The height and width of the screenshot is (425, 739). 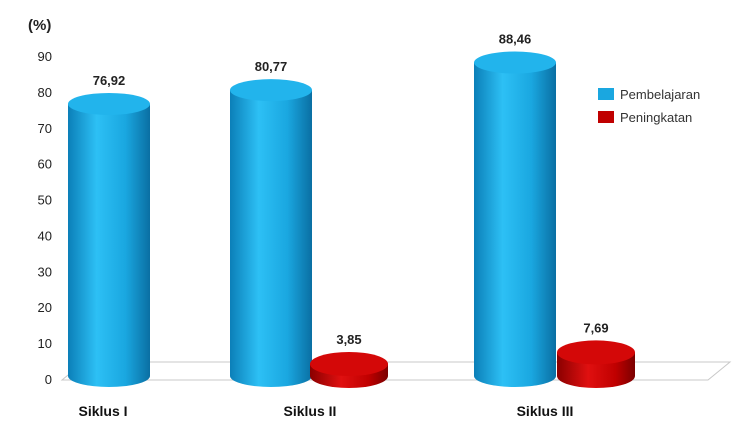 I want to click on legend-swatch-peningkatan, so click(x=606, y=117).